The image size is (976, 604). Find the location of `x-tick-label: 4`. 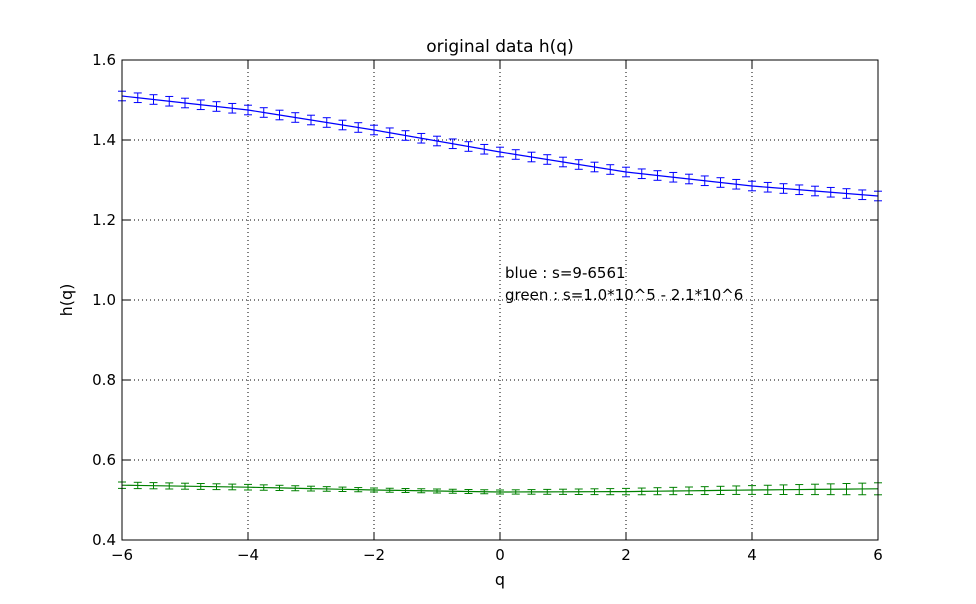

x-tick-label: 4 is located at coordinates (752, 555).